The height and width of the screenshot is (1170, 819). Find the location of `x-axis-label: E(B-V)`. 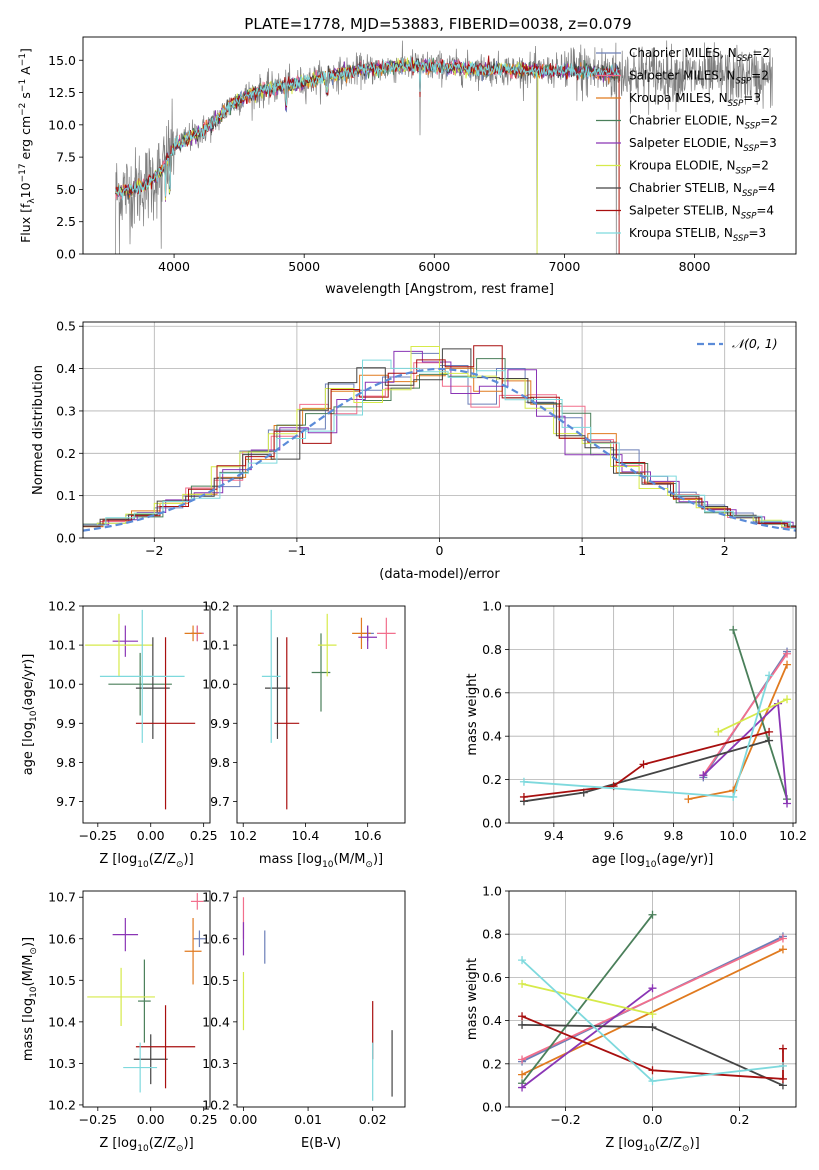

x-axis-label: E(B-V) is located at coordinates (321, 1143).